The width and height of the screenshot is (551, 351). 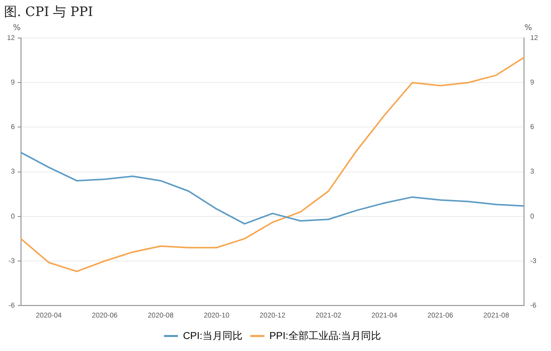 I want to click on legend-label: CPI:当月同比, so click(x=212, y=336).